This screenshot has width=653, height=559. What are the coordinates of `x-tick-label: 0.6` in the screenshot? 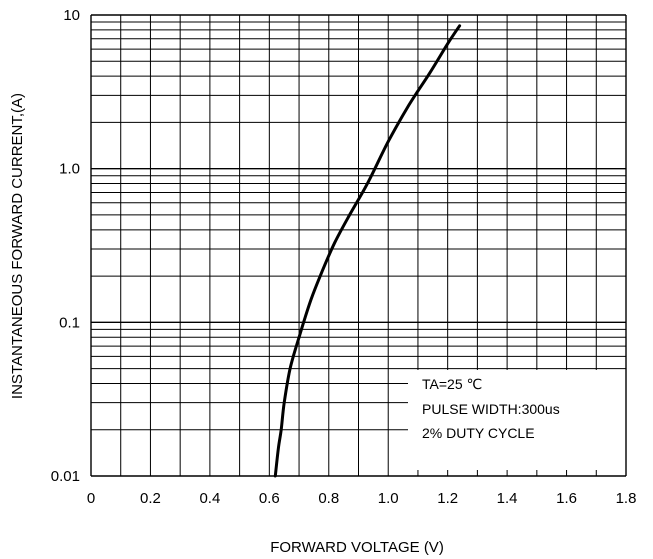 It's located at (269, 498).